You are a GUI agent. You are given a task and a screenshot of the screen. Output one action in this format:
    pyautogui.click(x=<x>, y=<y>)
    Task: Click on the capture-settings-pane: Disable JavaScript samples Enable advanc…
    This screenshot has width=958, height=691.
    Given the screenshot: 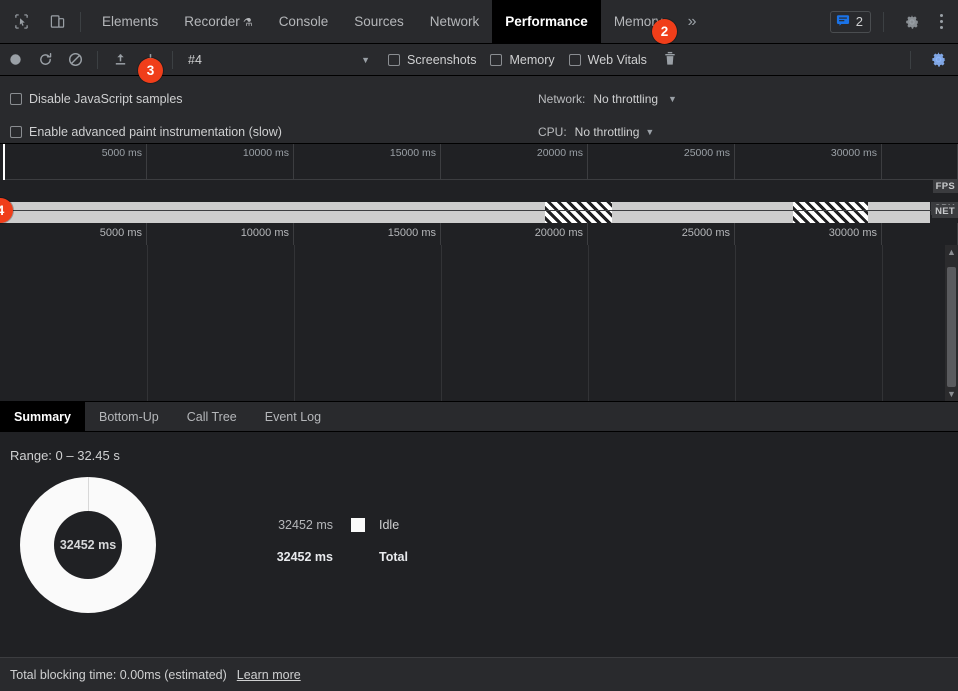 What is the action you would take?
    pyautogui.click(x=479, y=110)
    